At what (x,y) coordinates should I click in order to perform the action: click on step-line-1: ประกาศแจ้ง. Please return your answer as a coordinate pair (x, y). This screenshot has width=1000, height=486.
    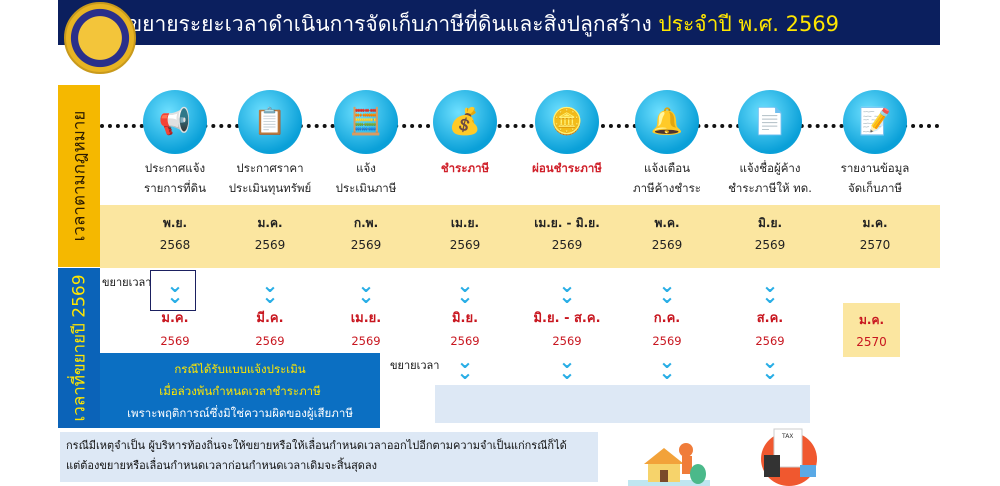
    Looking at the image, I should click on (175, 168).